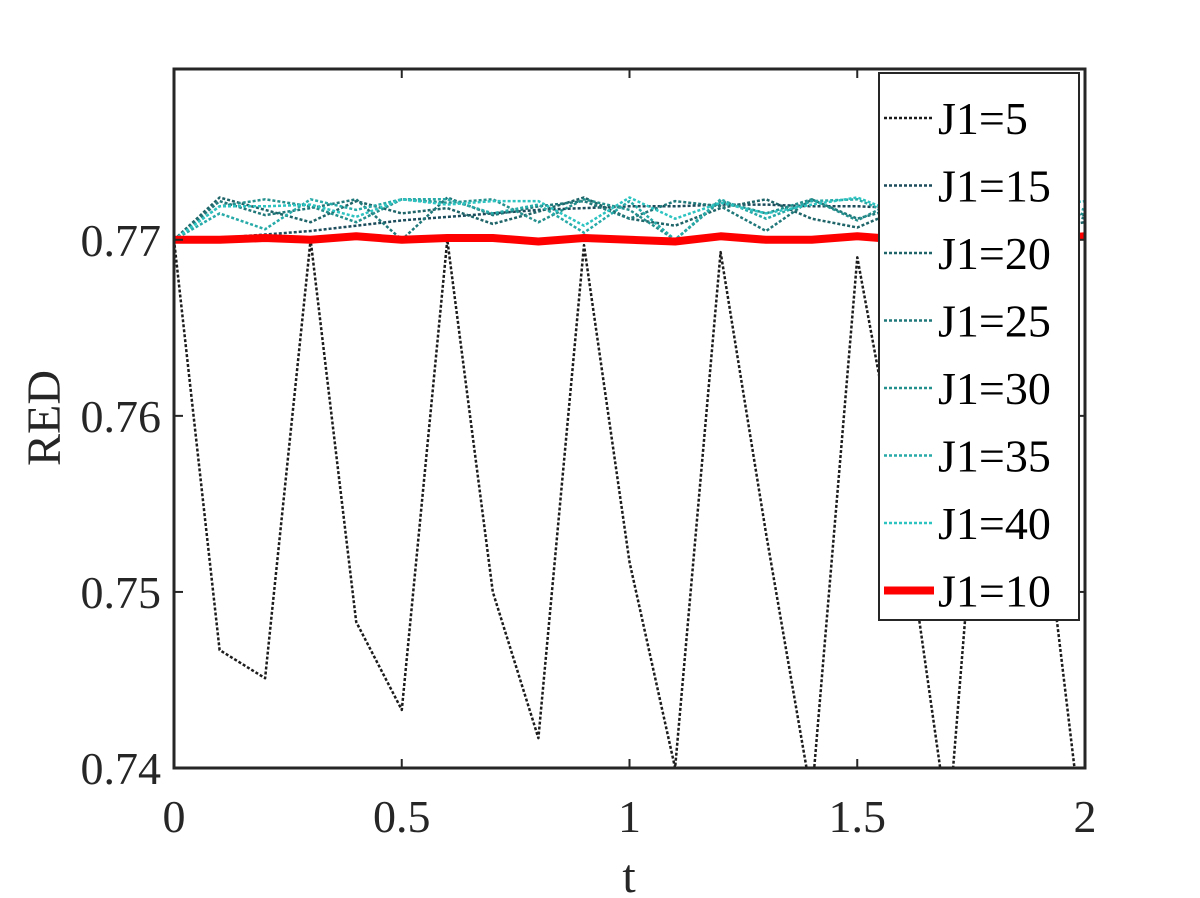 This screenshot has height=898, width=1200. Describe the element at coordinates (994, 388) in the screenshot. I see `legend-label-4: J1=30` at that location.